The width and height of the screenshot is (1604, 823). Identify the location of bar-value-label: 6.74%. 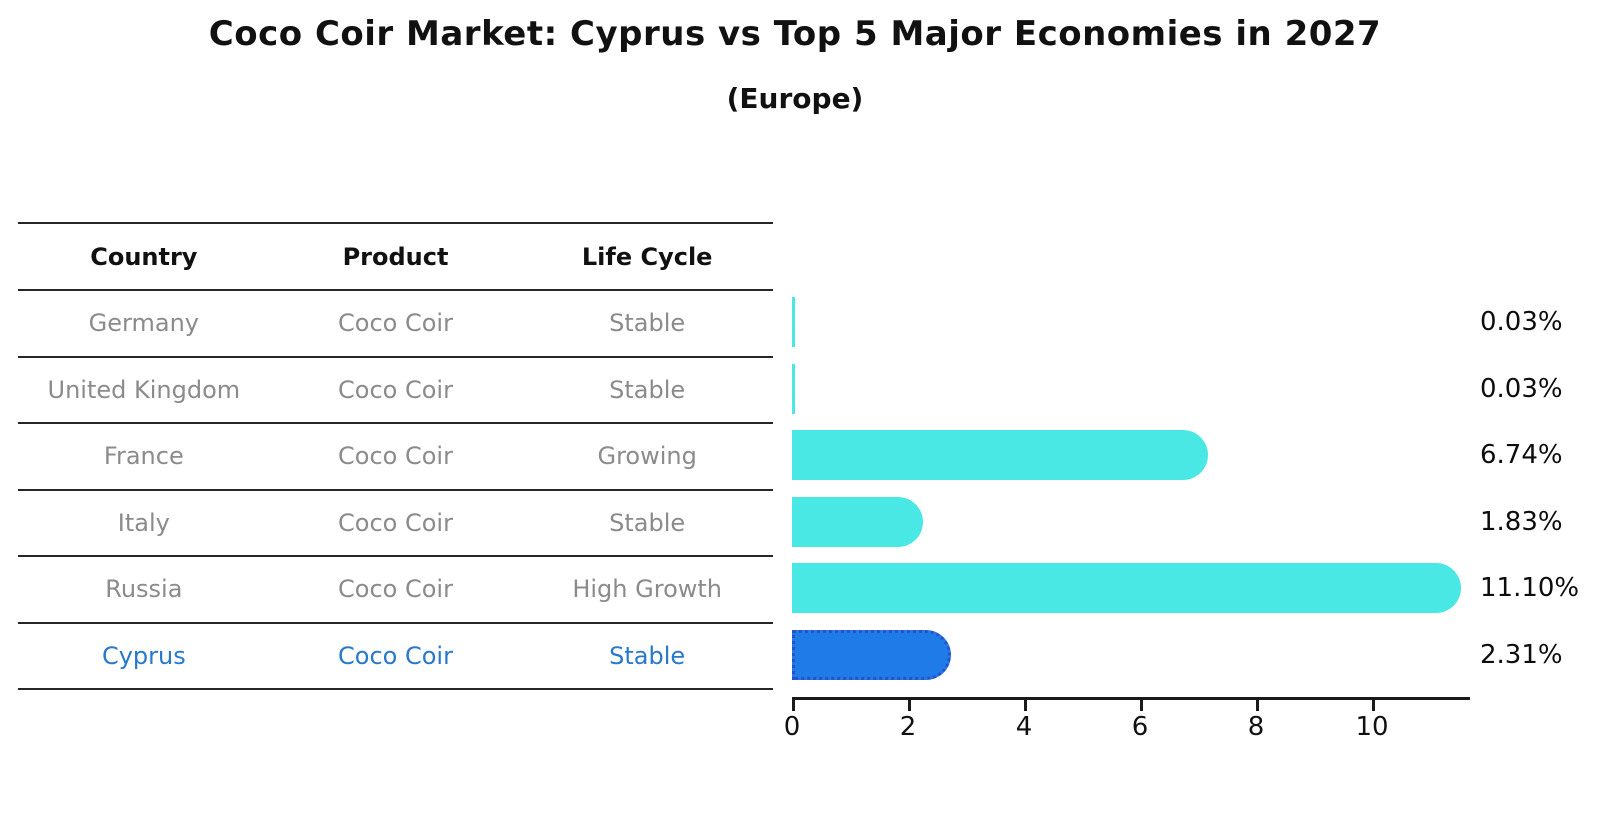
(1521, 455).